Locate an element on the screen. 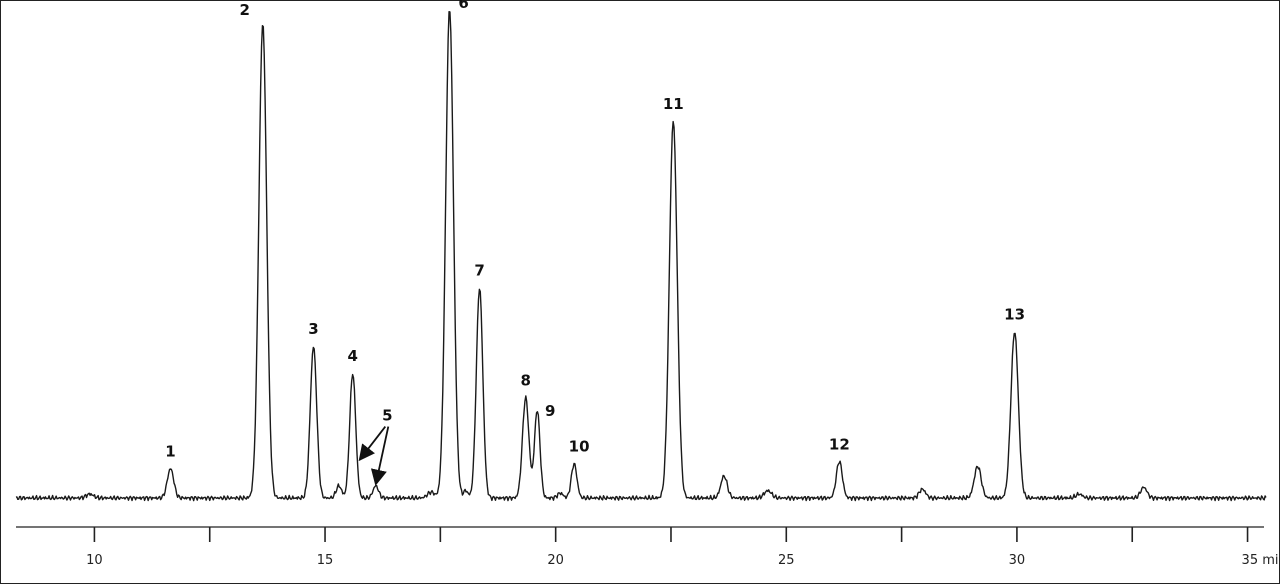 The width and height of the screenshot is (1280, 584). peak-label-4: 4 is located at coordinates (352, 356).